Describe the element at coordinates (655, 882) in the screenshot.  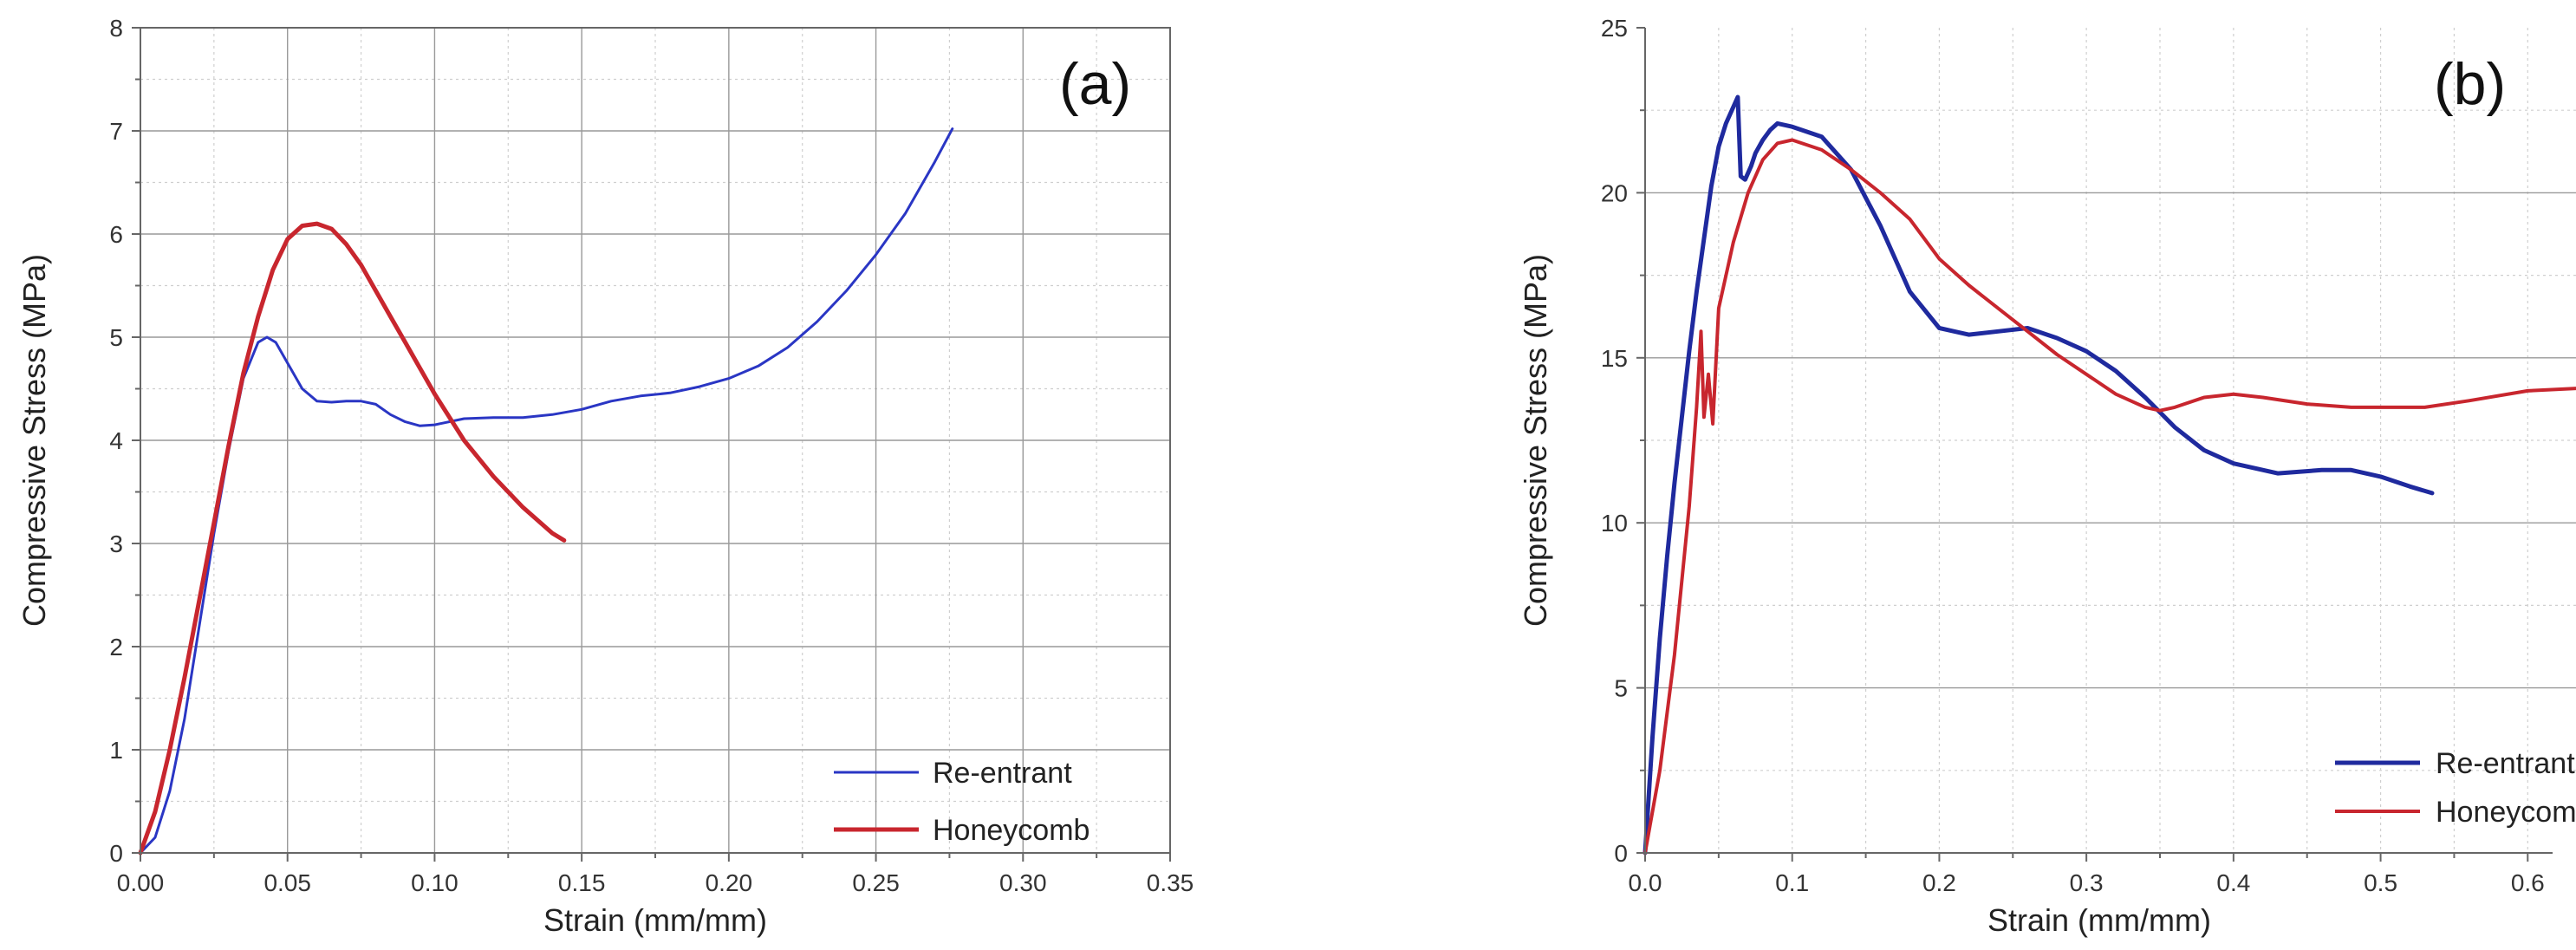
I see `panel-a-x-tick-labels: 0.00 0.05 0.10 0.15 0.20 0.25 0.30 0.35` at that location.